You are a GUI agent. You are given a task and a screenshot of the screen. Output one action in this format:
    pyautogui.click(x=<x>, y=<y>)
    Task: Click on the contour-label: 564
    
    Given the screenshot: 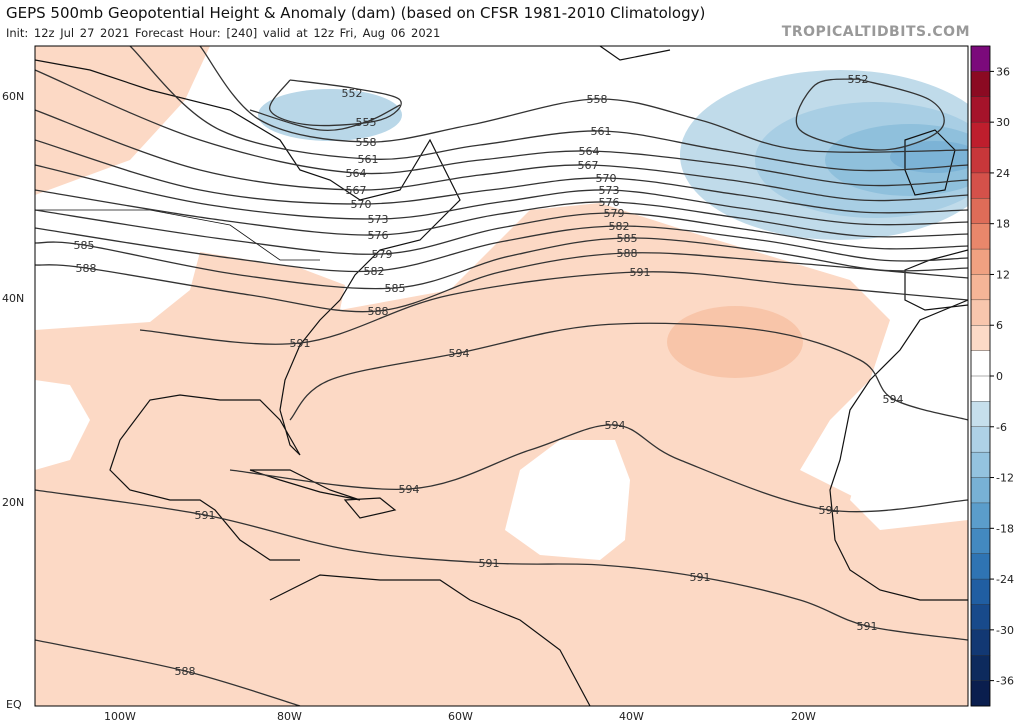 What is the action you would take?
    pyautogui.click(x=356, y=173)
    